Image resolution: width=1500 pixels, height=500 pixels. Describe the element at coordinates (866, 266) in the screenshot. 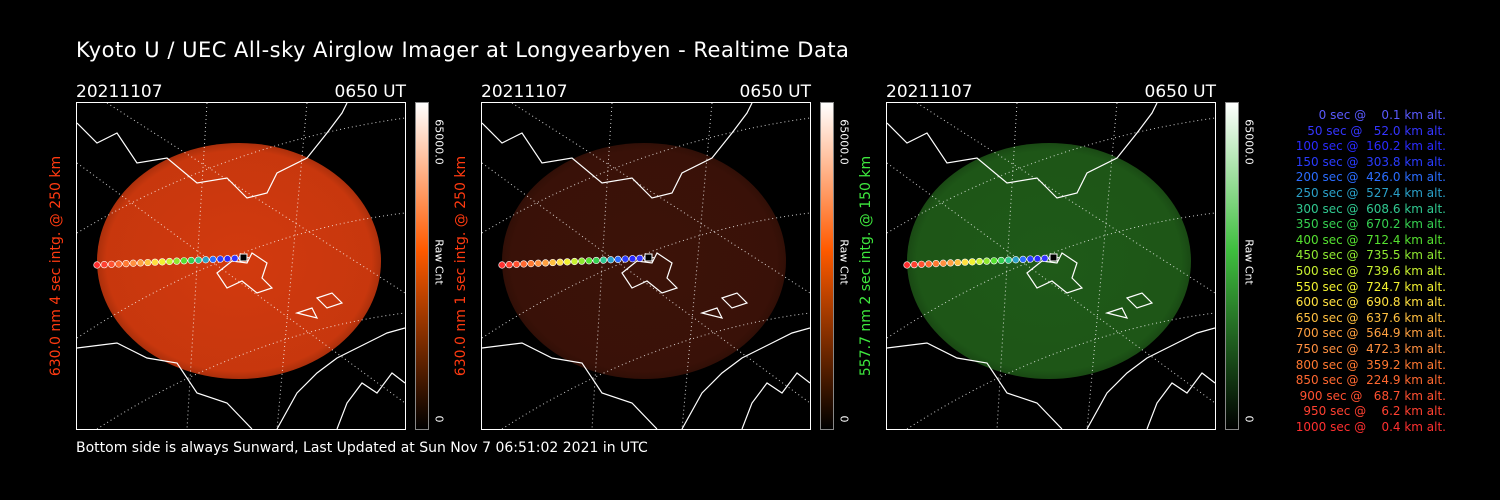

I see `panel-side-label: 557.7 nm 2 sec intg. @ 150 km` at that location.